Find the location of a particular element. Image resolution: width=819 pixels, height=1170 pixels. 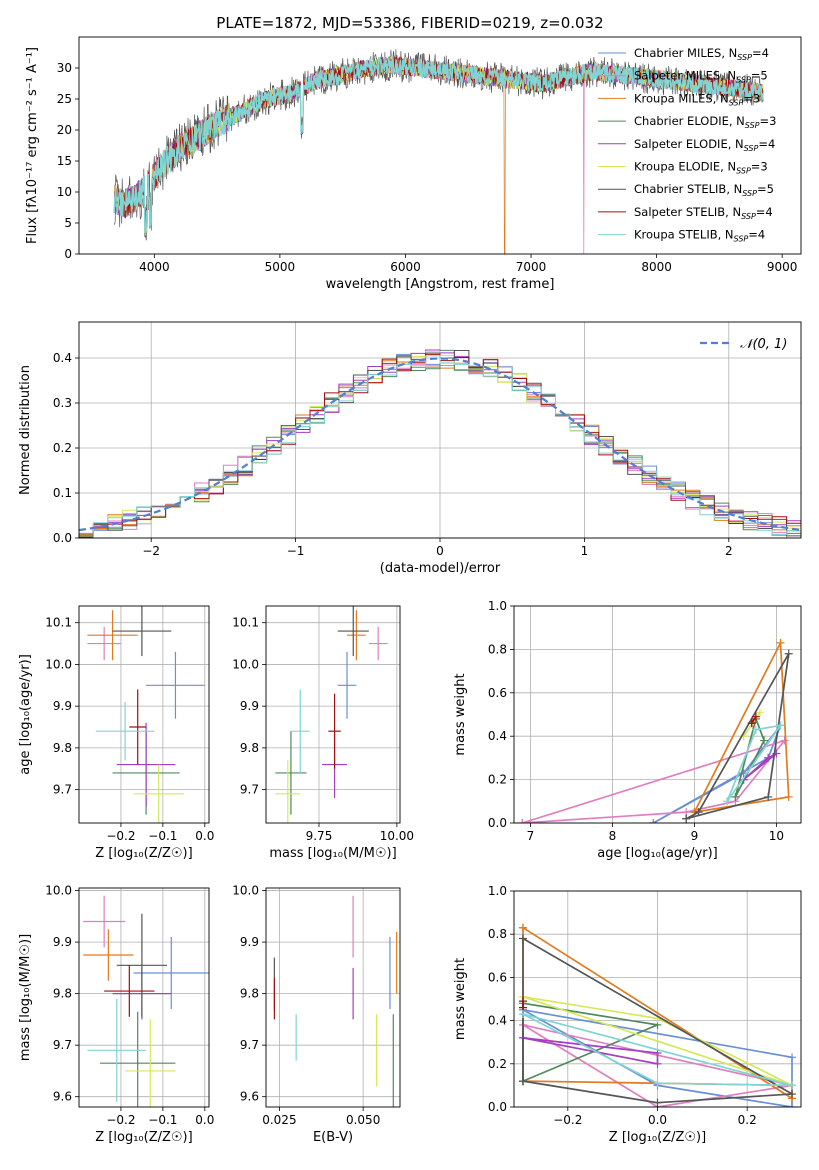

legend-series-name: Kroupa STELIB is located at coordinates (676, 235).